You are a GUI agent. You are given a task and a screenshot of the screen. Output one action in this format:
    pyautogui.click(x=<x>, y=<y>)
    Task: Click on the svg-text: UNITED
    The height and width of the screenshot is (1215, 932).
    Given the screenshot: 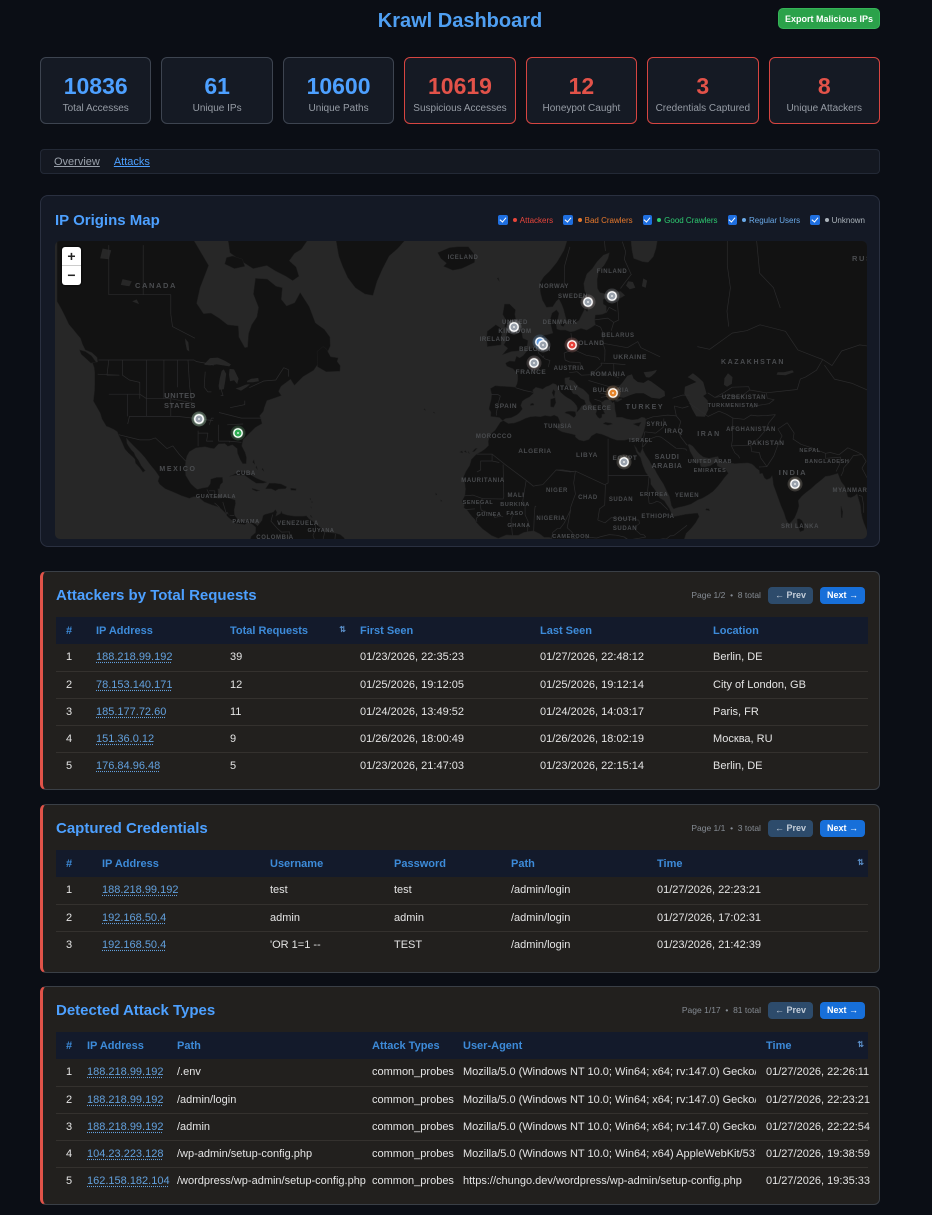 What is the action you would take?
    pyautogui.click(x=180, y=395)
    